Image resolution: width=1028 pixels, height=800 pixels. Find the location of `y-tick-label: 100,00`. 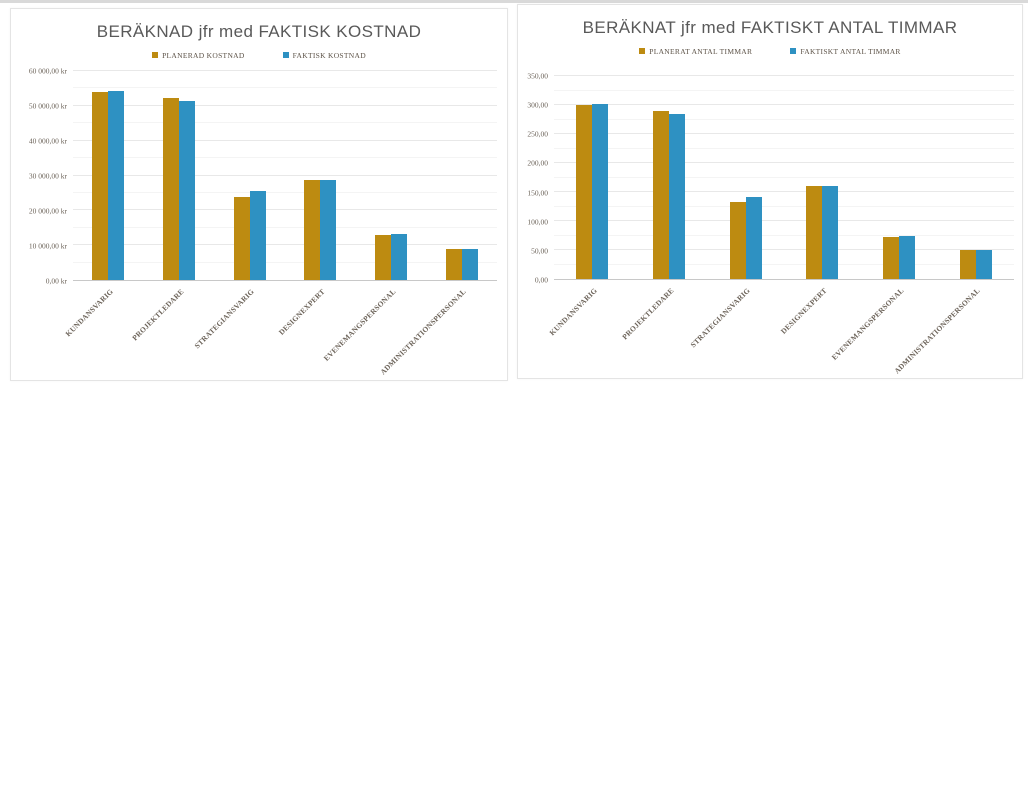

y-tick-label: 100,00 is located at coordinates (537, 222).